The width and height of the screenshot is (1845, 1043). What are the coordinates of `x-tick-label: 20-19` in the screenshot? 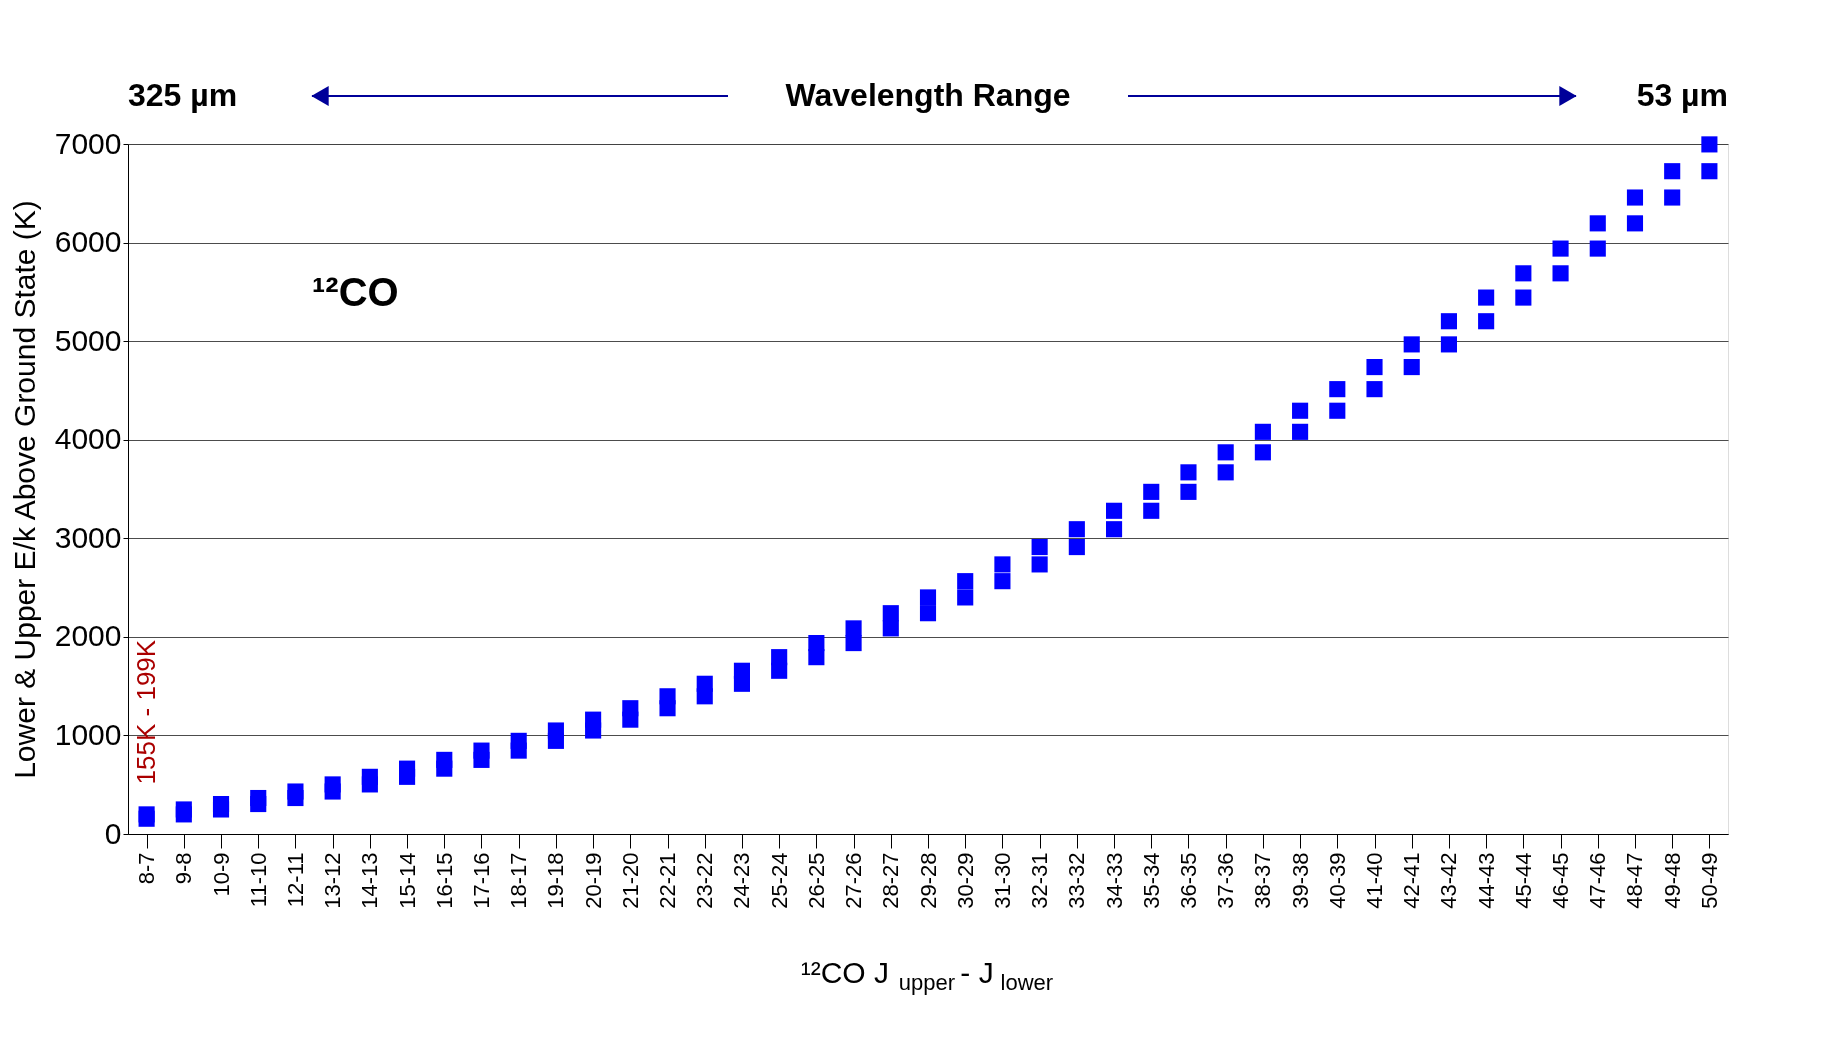 It's located at (593, 880).